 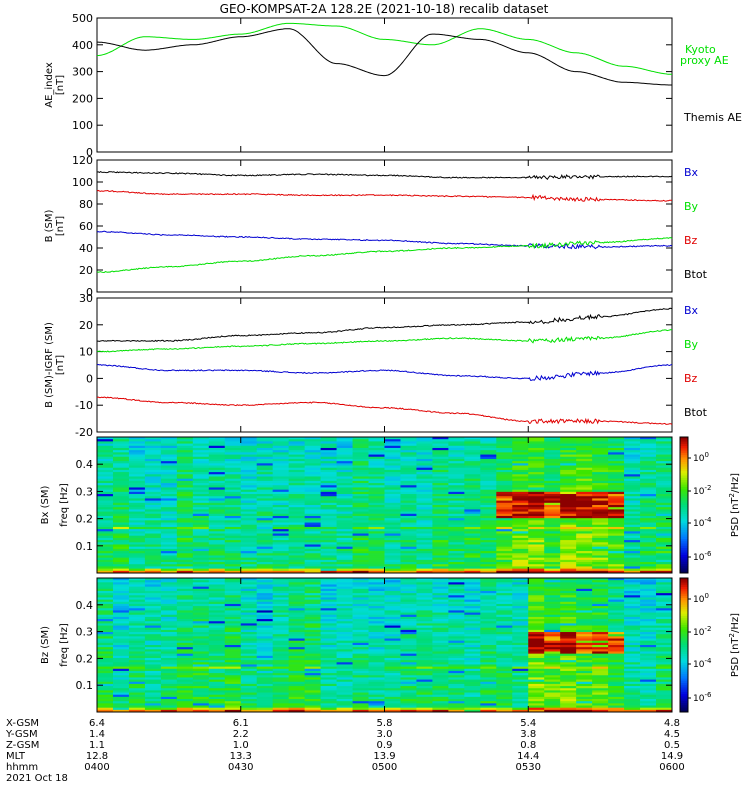 I want to click on colorbar-band, so click(x=684, y=680).